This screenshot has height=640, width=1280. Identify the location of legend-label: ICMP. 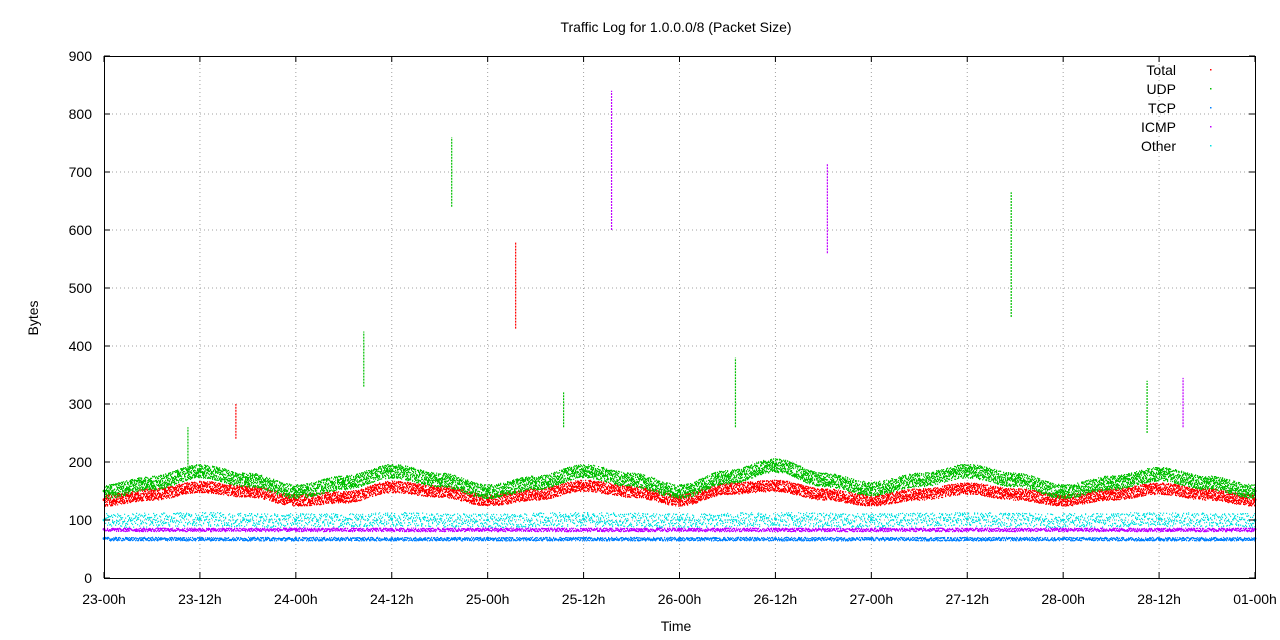
(1158, 127).